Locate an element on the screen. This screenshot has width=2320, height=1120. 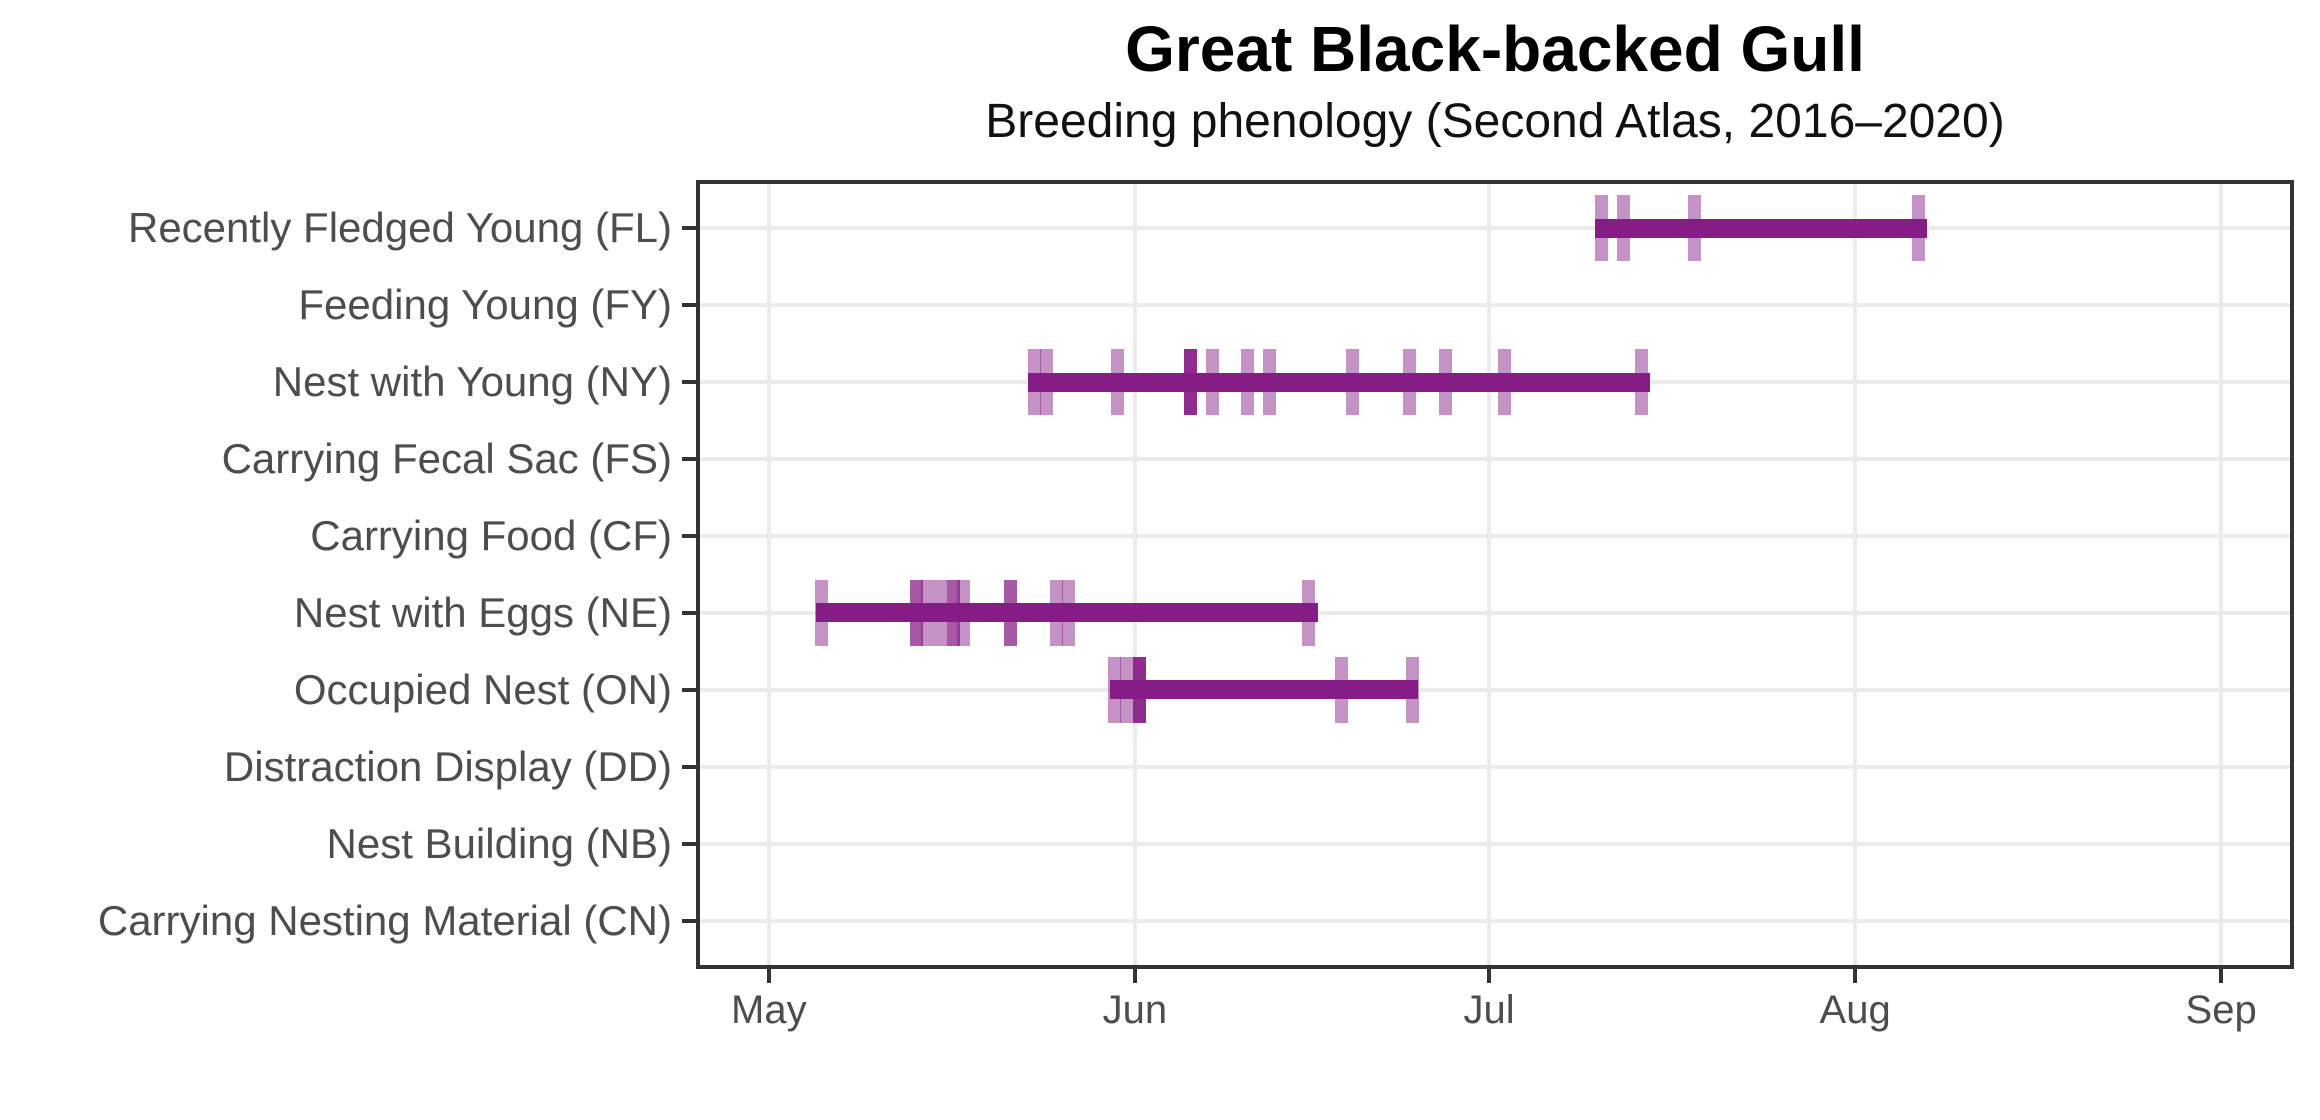
x-gridline-jun is located at coordinates (1134, 574).